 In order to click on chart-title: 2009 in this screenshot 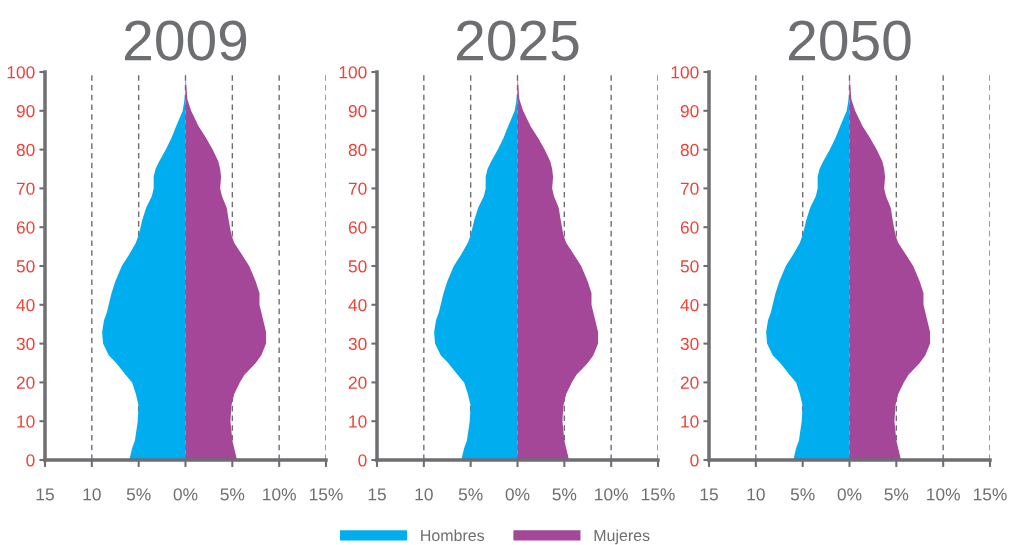, I will do `click(186, 40)`.